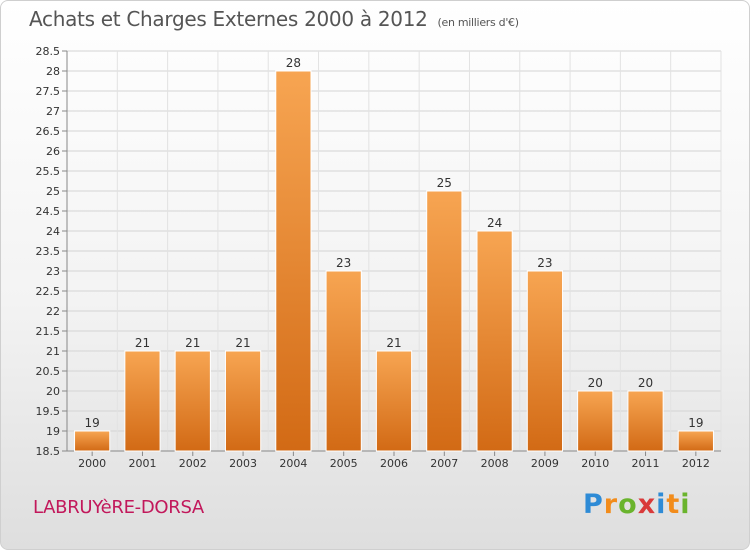 The width and height of the screenshot is (750, 550). Describe the element at coordinates (193, 463) in the screenshot. I see `x-tick-label: 2002` at that location.